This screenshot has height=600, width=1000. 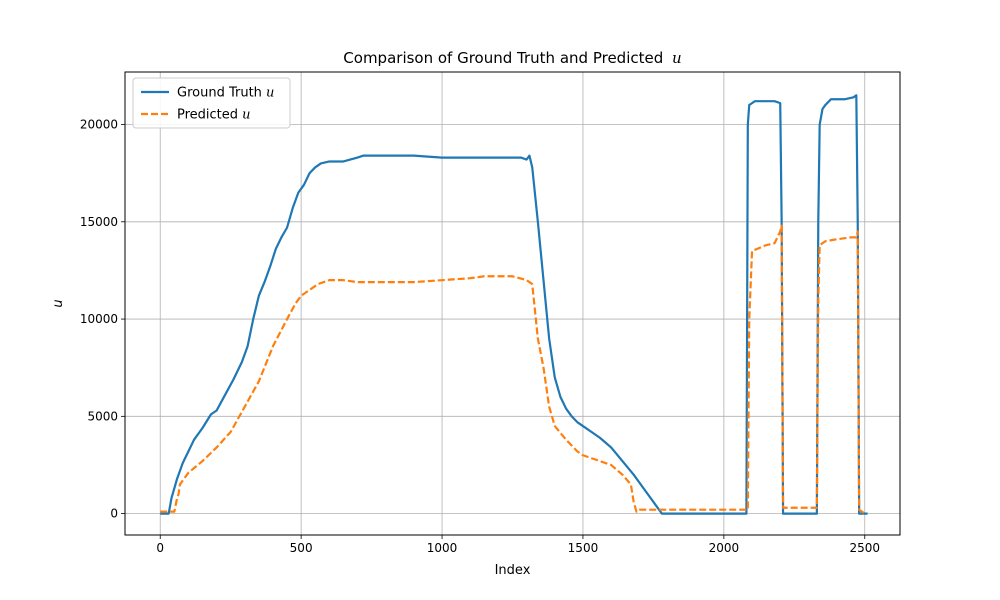 I want to click on x-tick-label: 2500, so click(x=864, y=548).